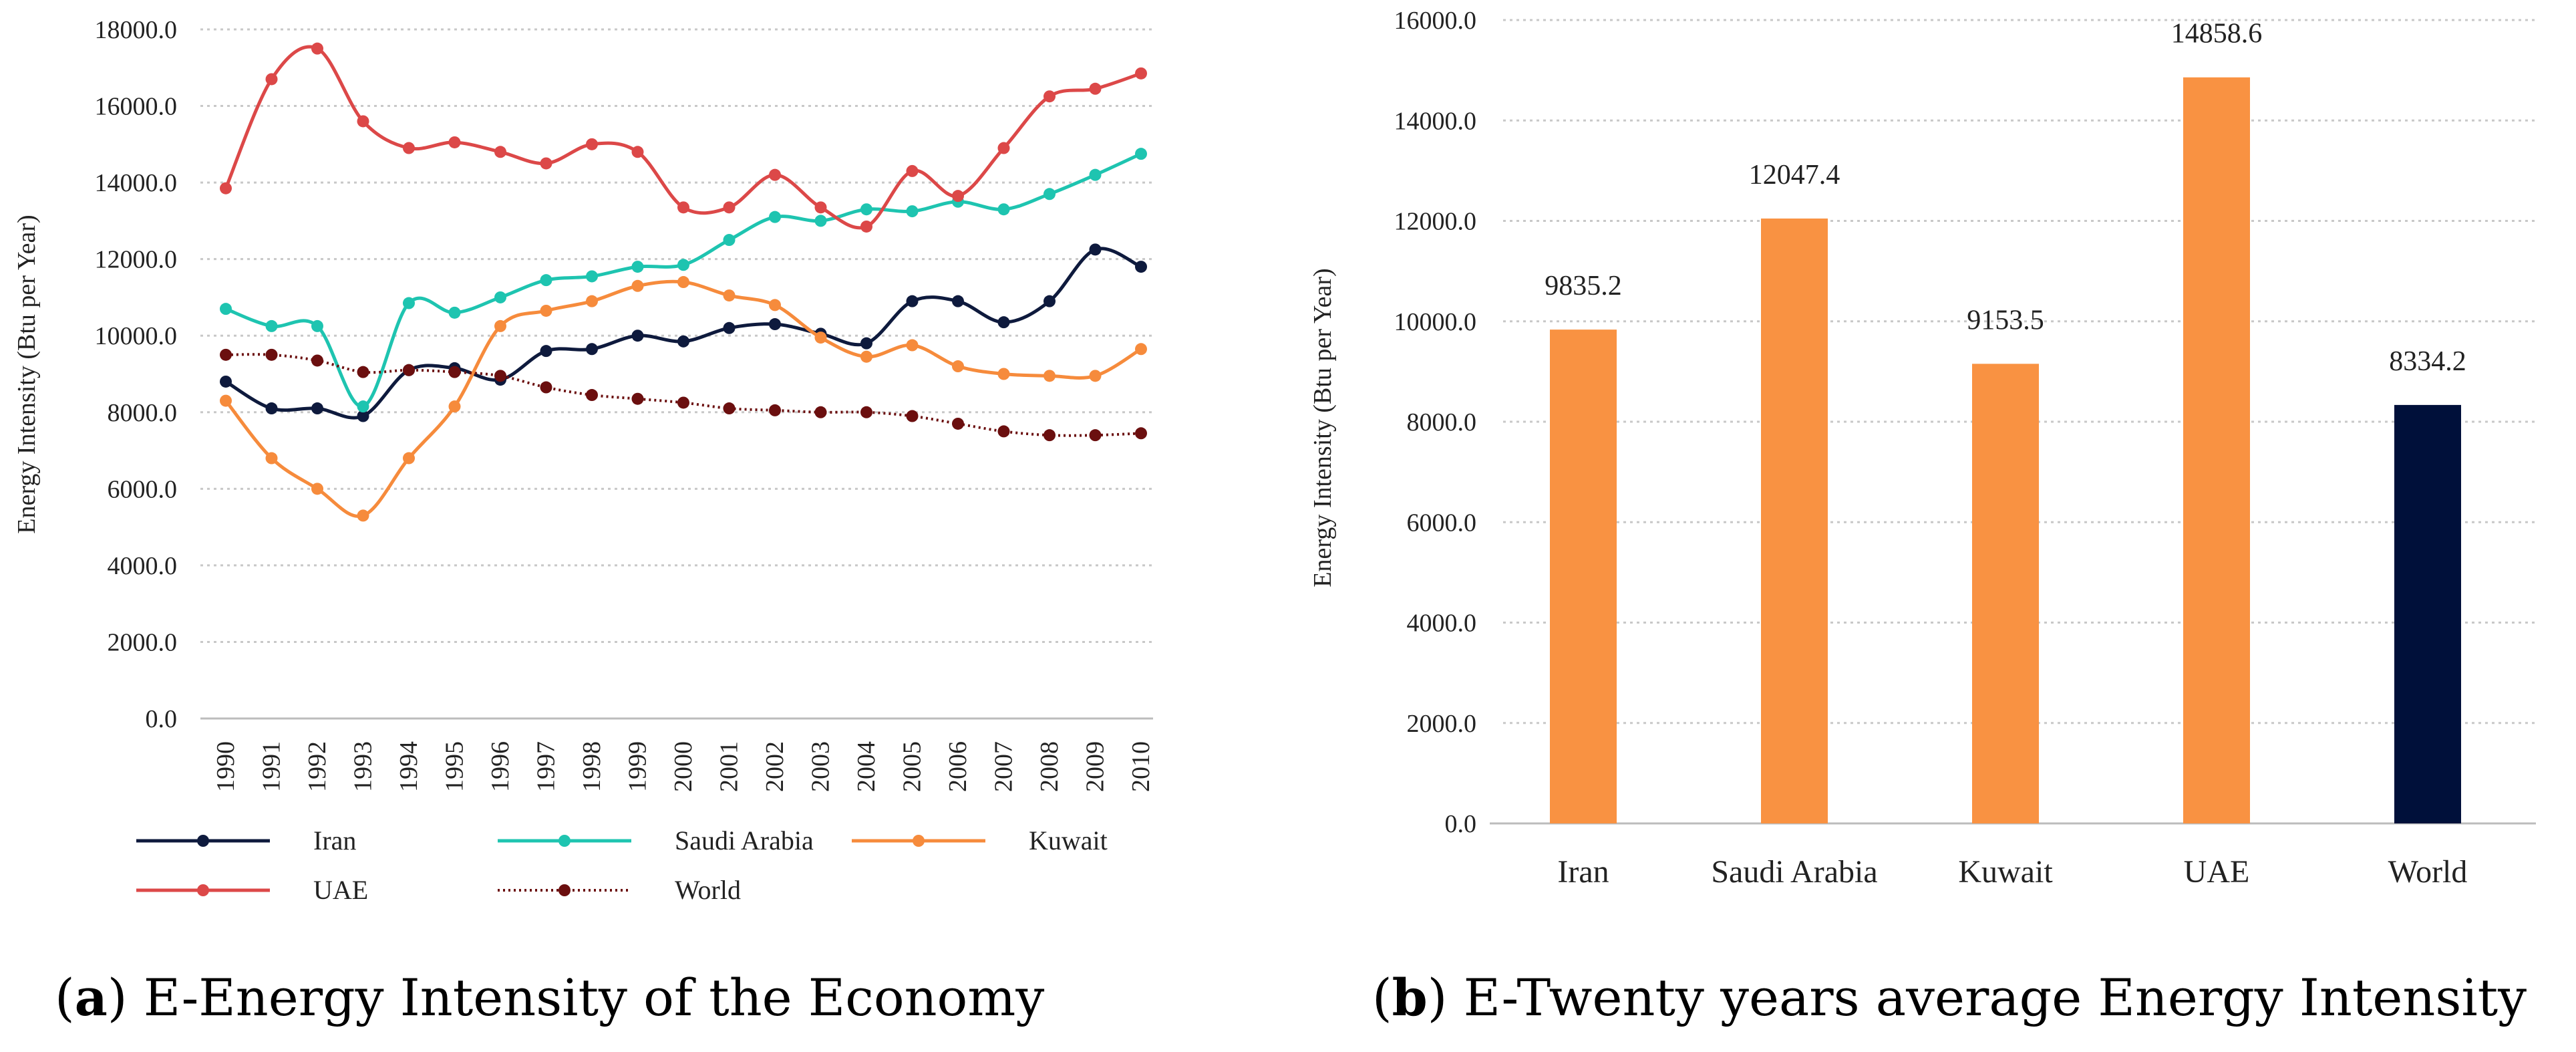  I want to click on caption-a: (a) E-Energy Intensity of the Economy, so click(550, 998).